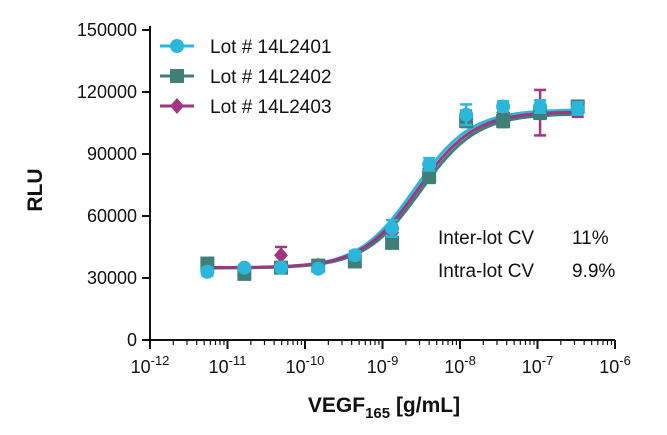 The width and height of the screenshot is (667, 435). Describe the element at coordinates (107, 92) in the screenshot. I see `y-tick-label: 120000` at that location.